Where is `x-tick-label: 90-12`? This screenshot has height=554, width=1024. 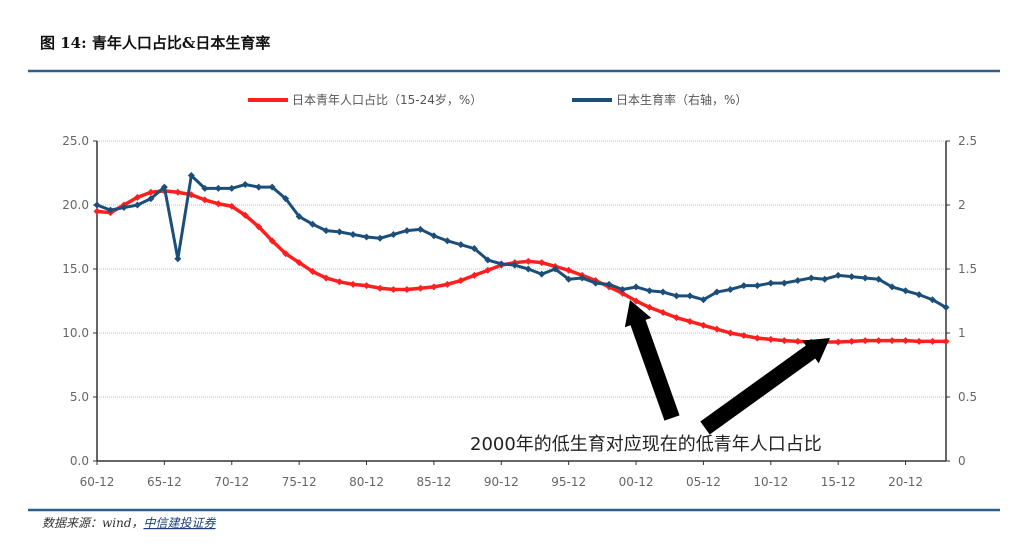
x-tick-label: 90-12 is located at coordinates (501, 482).